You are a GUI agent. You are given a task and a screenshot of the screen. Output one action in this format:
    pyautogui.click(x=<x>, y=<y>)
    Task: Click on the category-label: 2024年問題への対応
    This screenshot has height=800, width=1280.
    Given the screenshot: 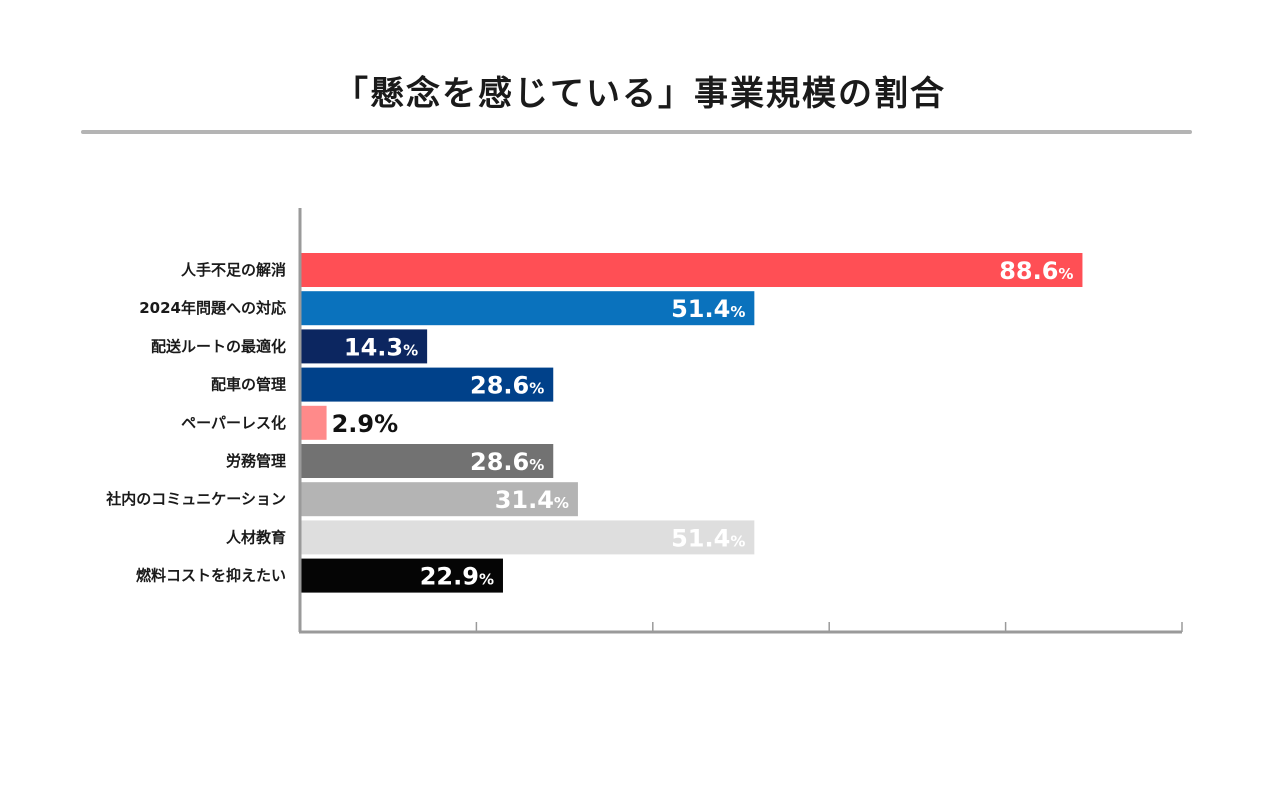 What is the action you would take?
    pyautogui.click(x=212, y=308)
    